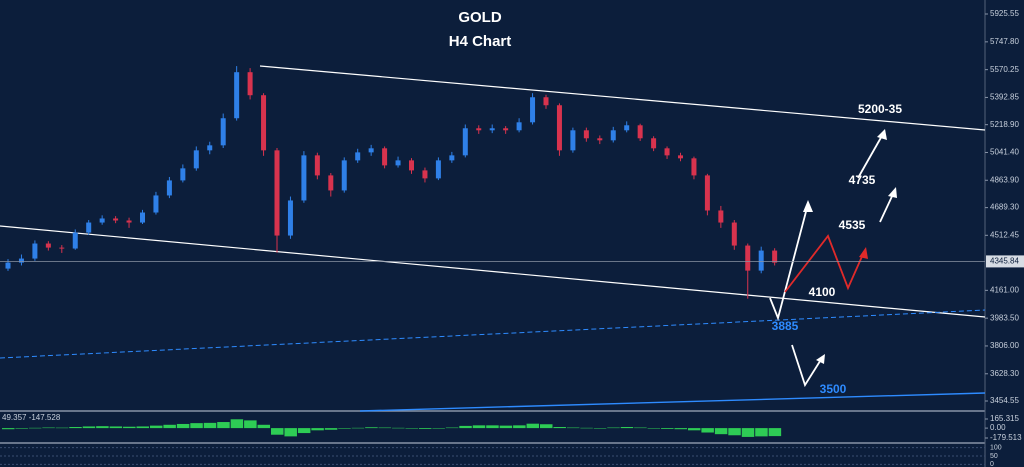 This screenshot has width=1024, height=467. Describe the element at coordinates (822, 292) in the screenshot. I see `price-annotation: 4100` at that location.